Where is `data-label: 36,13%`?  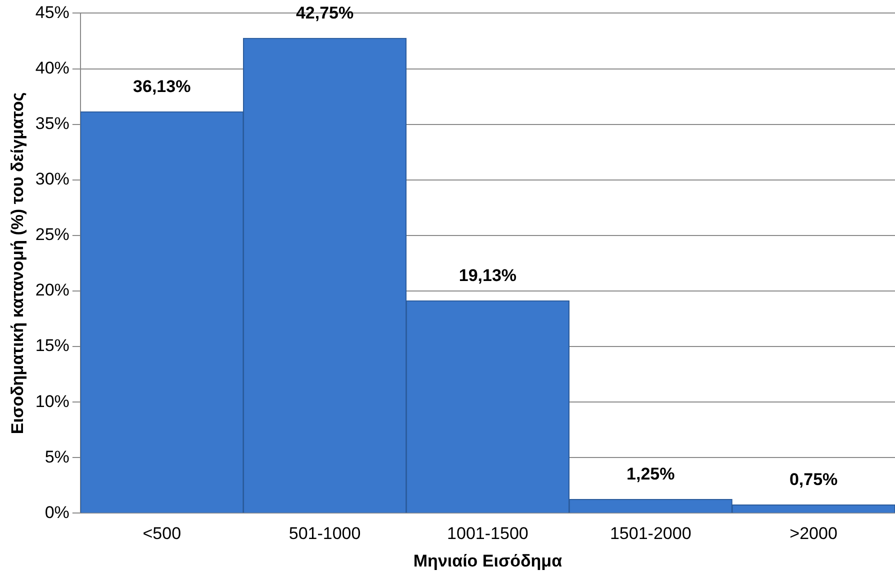
data-label: 36,13% is located at coordinates (162, 86).